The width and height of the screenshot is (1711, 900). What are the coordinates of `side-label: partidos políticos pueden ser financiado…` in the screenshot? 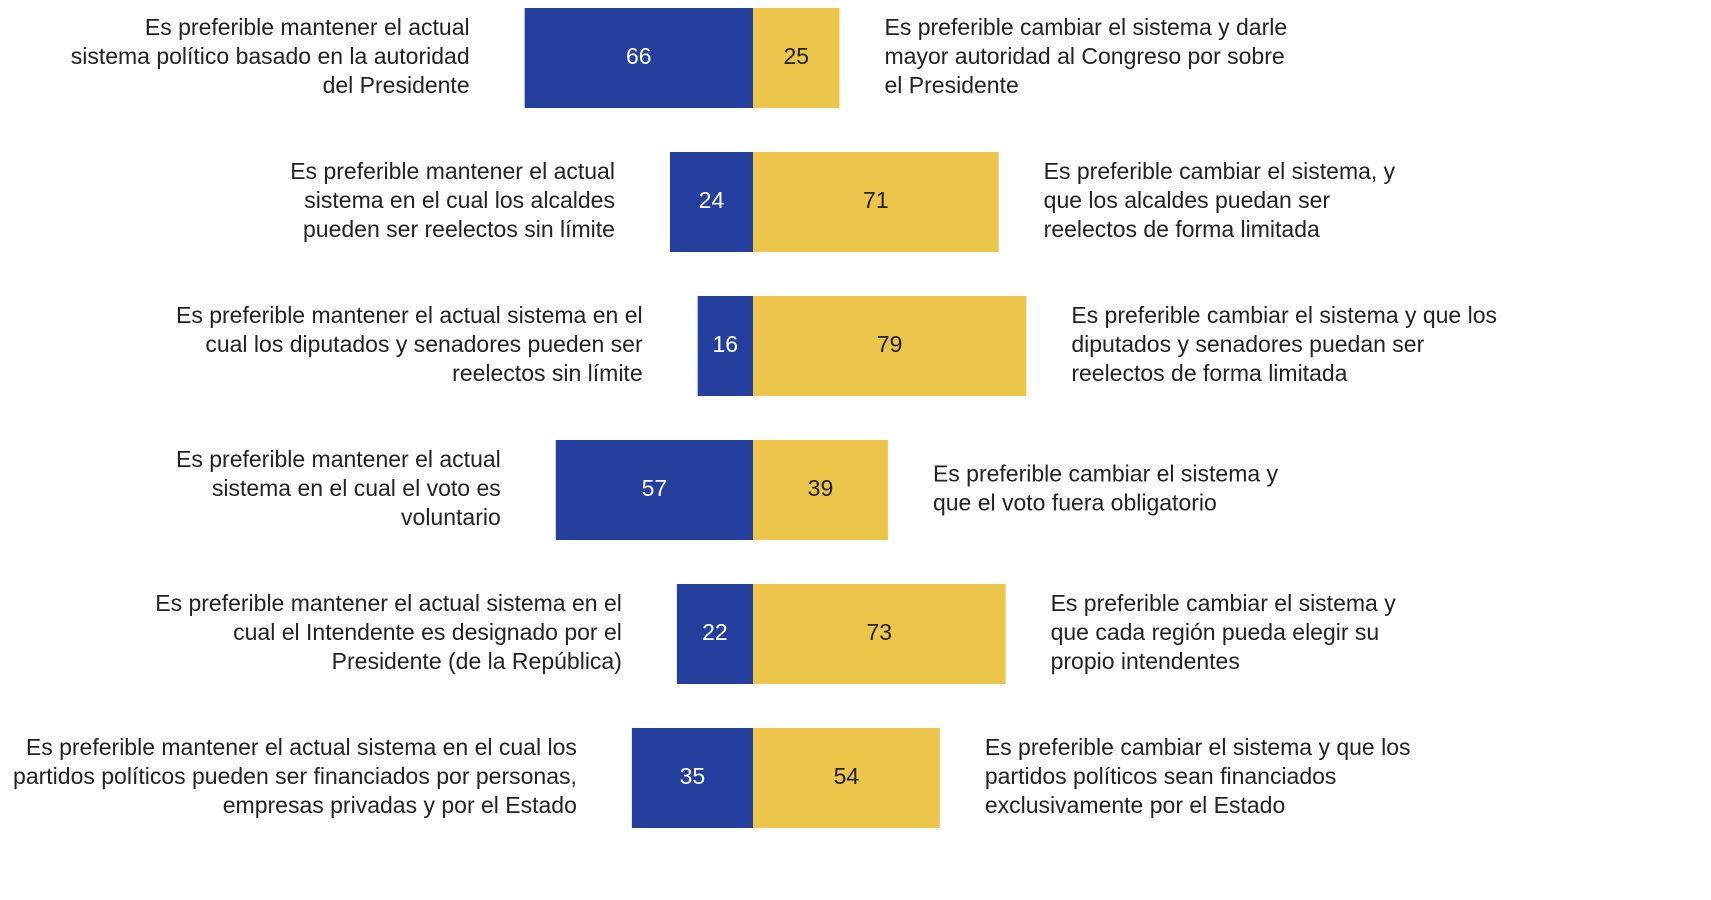 It's located at (295, 776).